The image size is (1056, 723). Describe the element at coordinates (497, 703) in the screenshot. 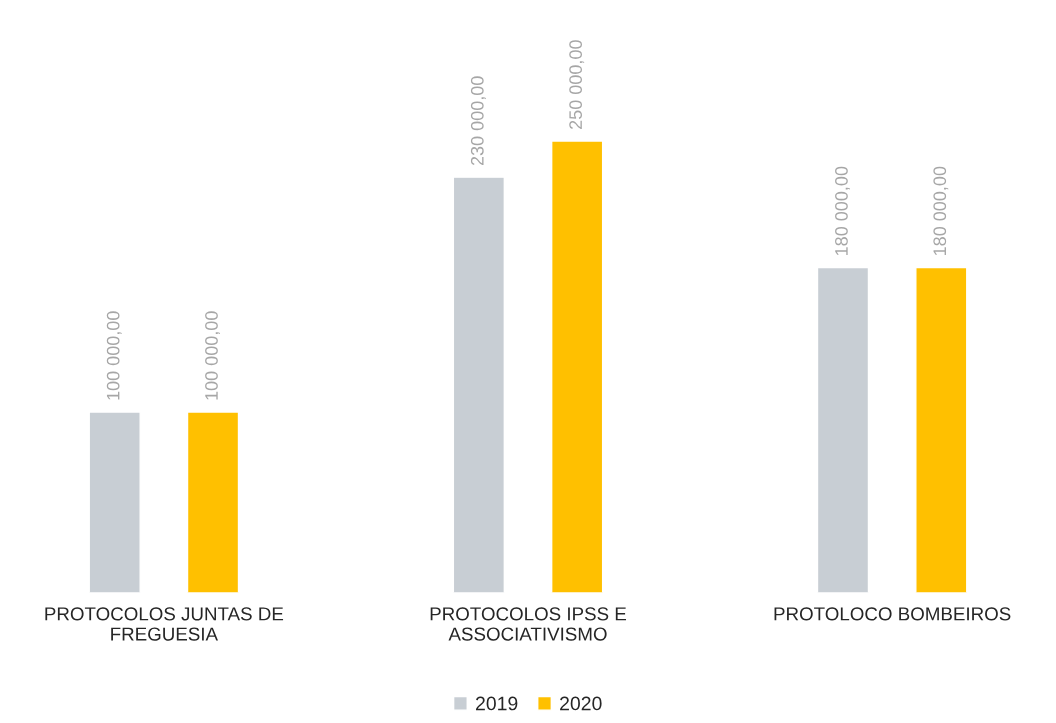

I see `legend-label: 2019` at that location.